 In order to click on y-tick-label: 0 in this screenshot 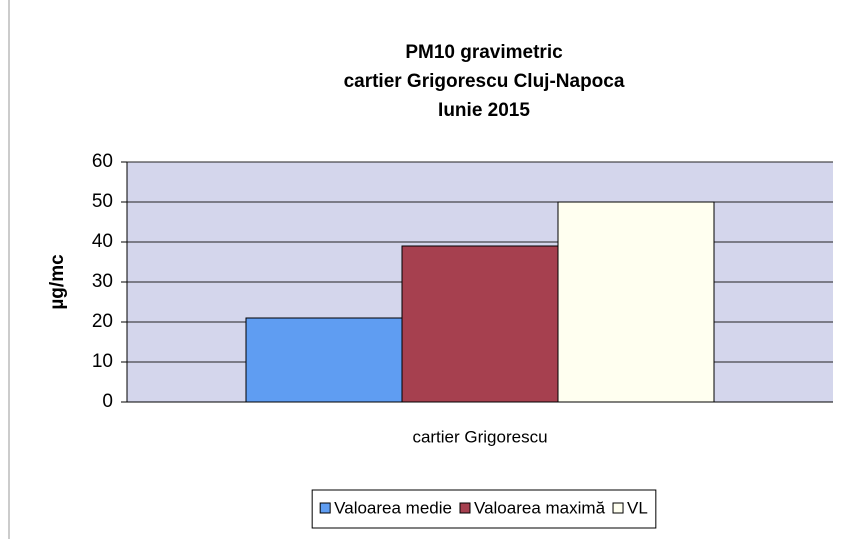, I will do `click(107, 401)`.